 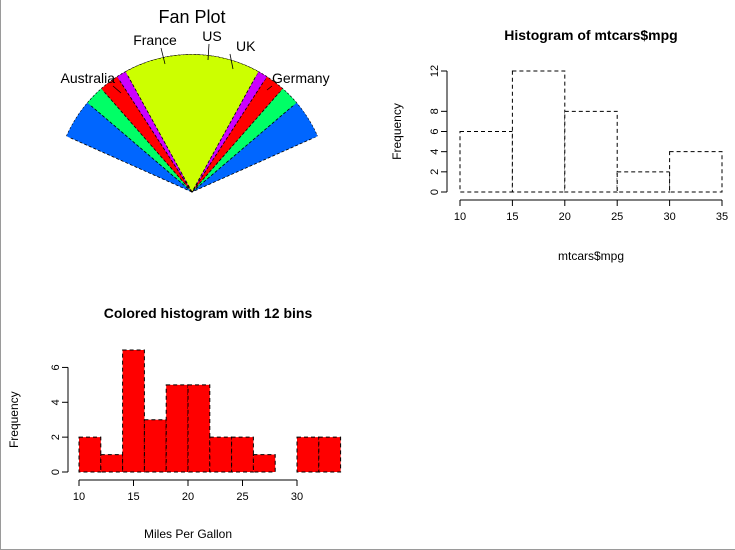 I want to click on hist-1-xlabel: mtcars$mpg, so click(x=591, y=256).